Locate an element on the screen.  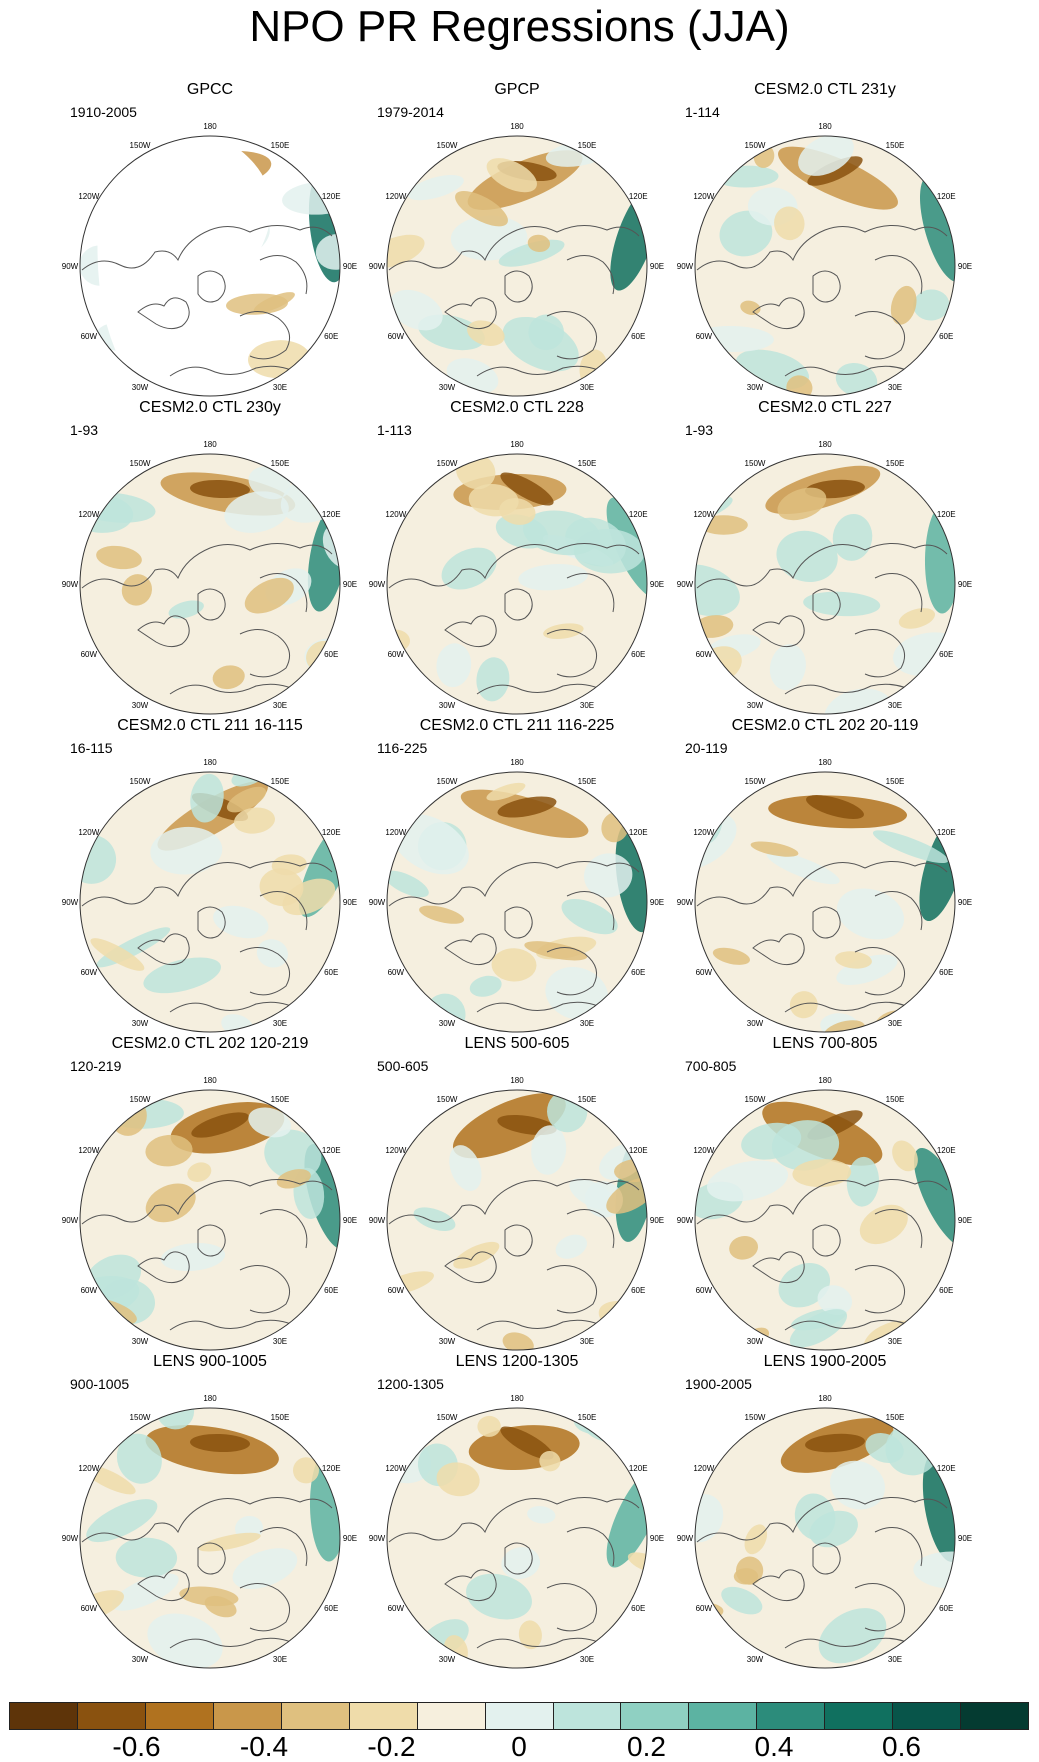
panel-title: LENS 1900-2005 is located at coordinates (825, 1361).